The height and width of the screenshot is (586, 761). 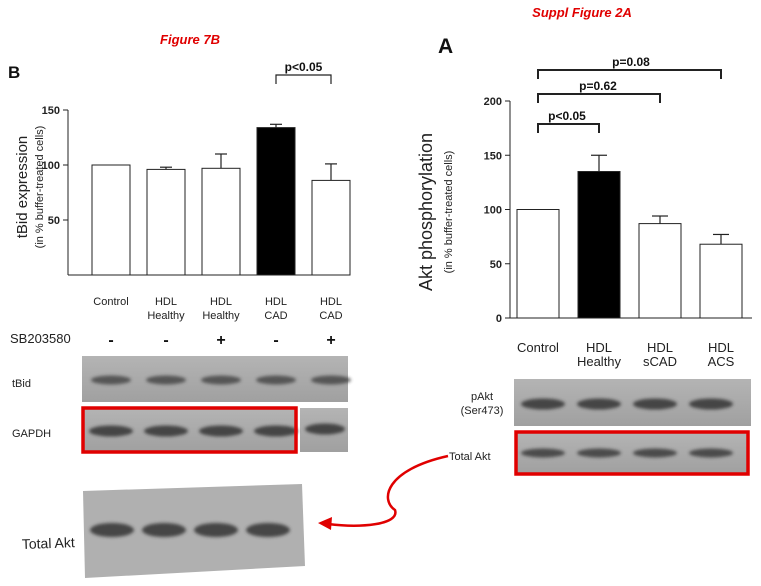 I want to click on y-axis-title-right: Akt phosphorylation, so click(x=426, y=212).